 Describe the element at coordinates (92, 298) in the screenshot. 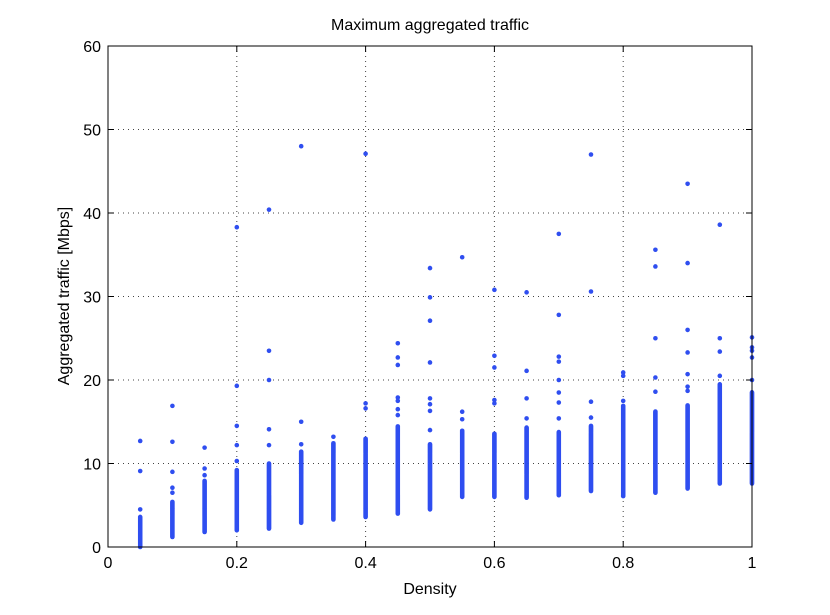

I see `y-tick-label: 30` at that location.